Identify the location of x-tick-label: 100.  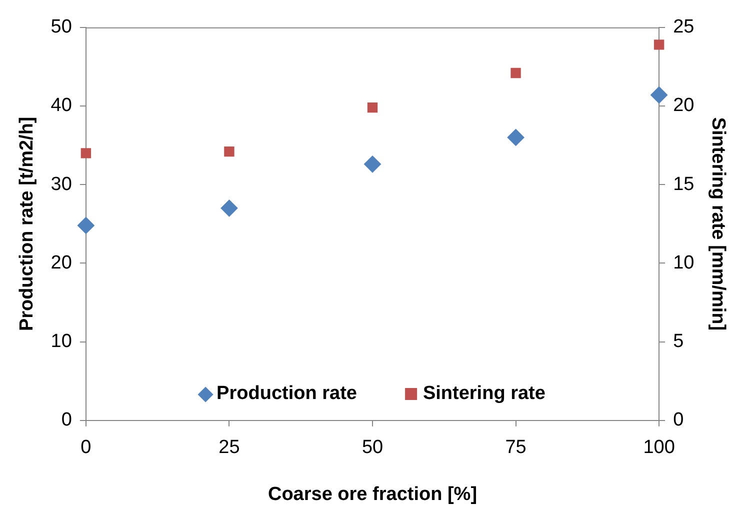
(659, 447).